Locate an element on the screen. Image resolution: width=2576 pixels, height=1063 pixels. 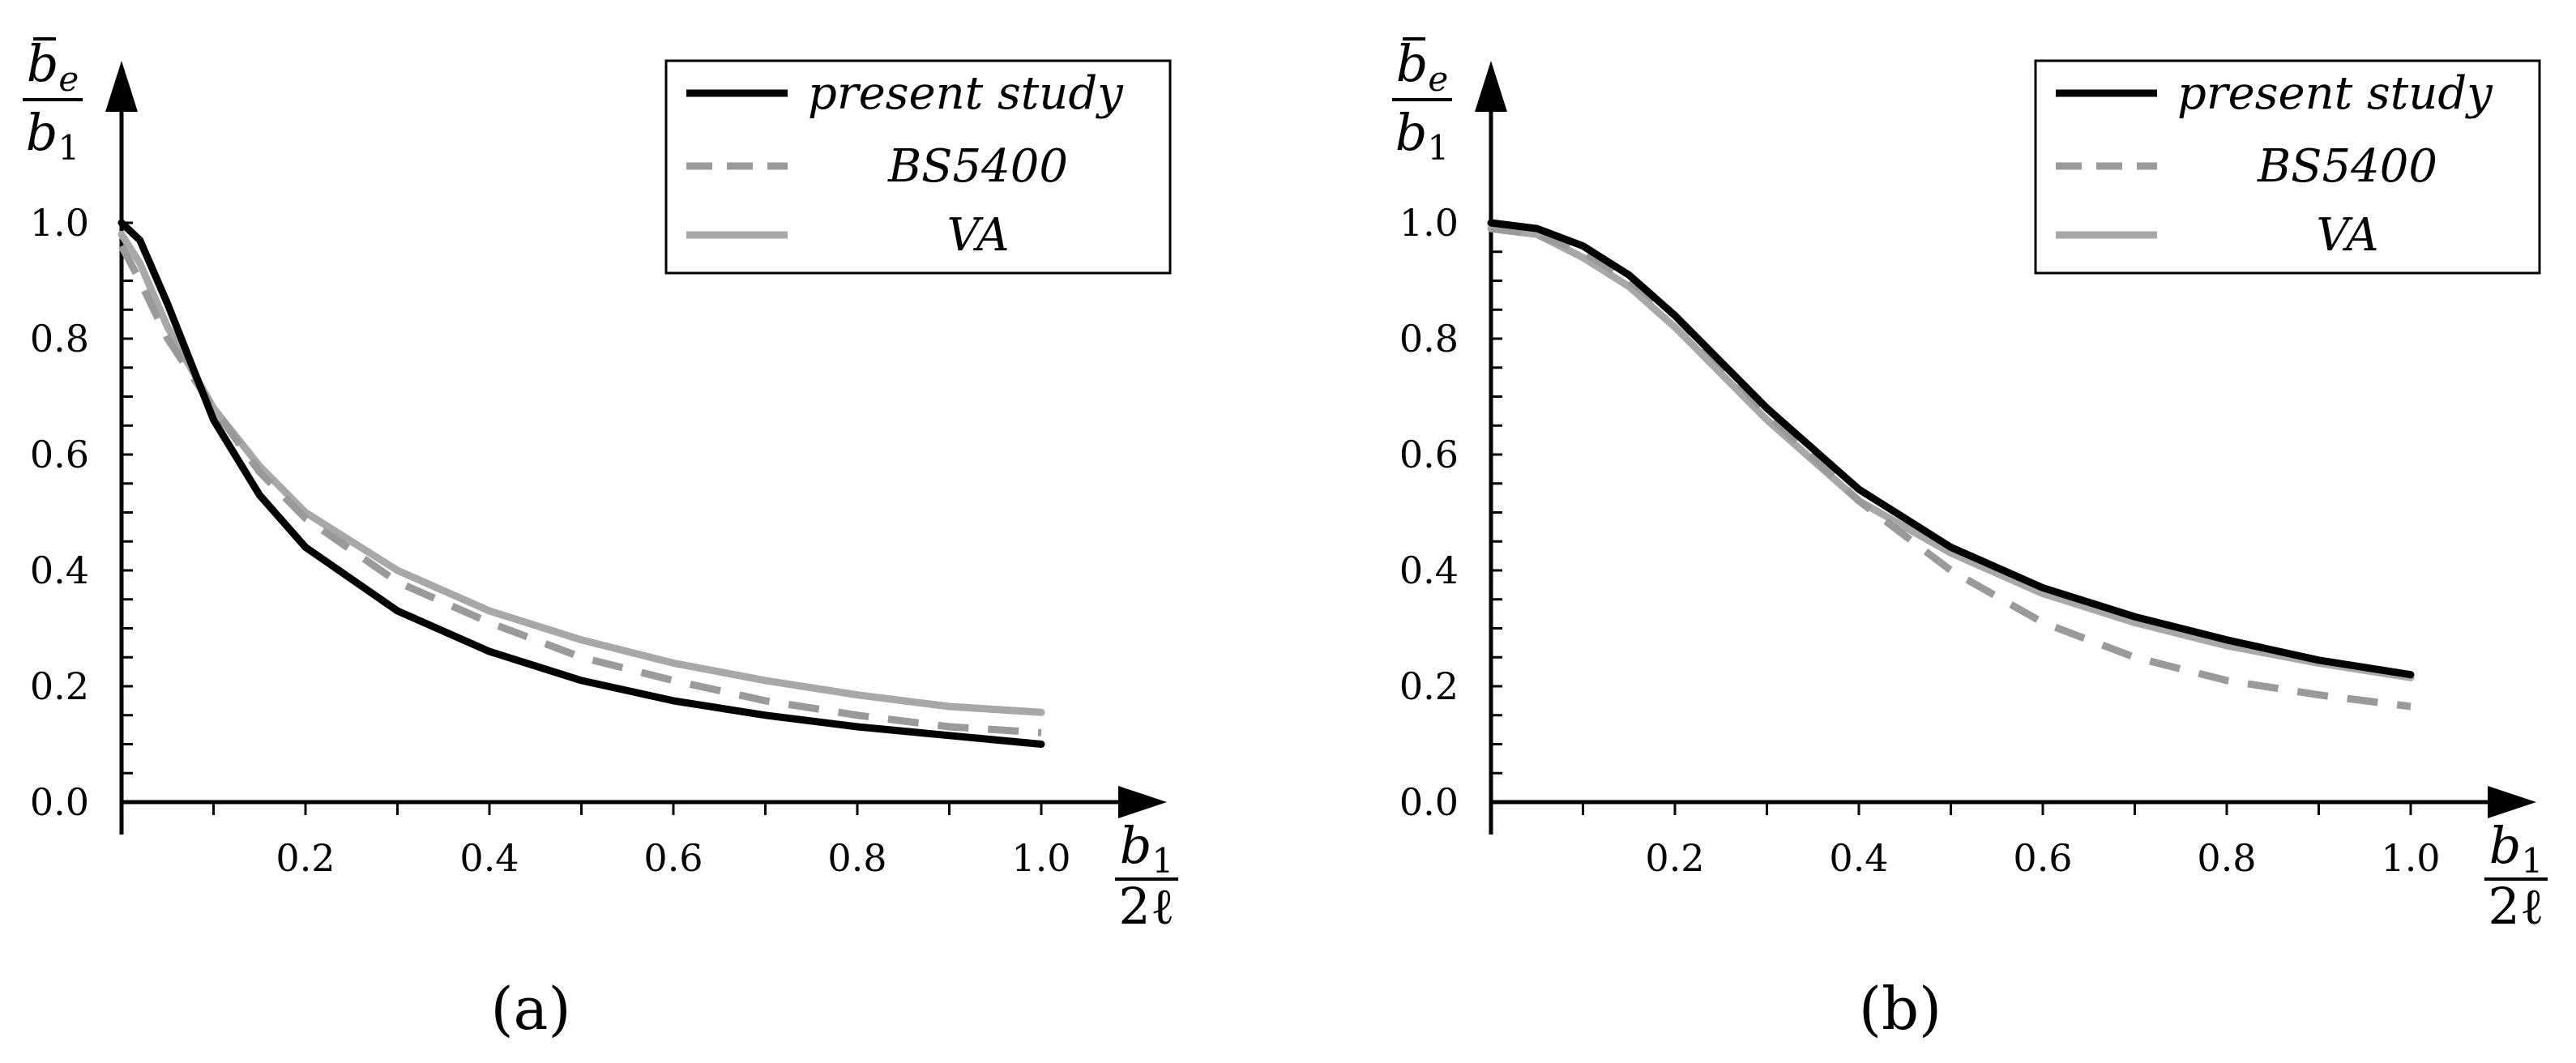
panel-a-x-axis-label-denominator: 2ℓ is located at coordinates (1146, 906).